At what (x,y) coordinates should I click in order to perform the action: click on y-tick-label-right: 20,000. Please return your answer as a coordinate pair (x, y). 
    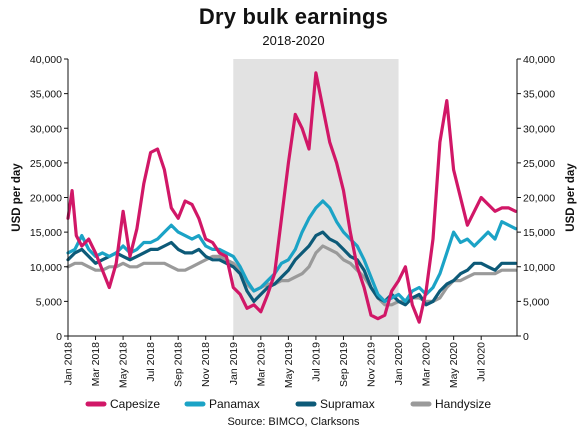
    Looking at the image, I should click on (539, 199).